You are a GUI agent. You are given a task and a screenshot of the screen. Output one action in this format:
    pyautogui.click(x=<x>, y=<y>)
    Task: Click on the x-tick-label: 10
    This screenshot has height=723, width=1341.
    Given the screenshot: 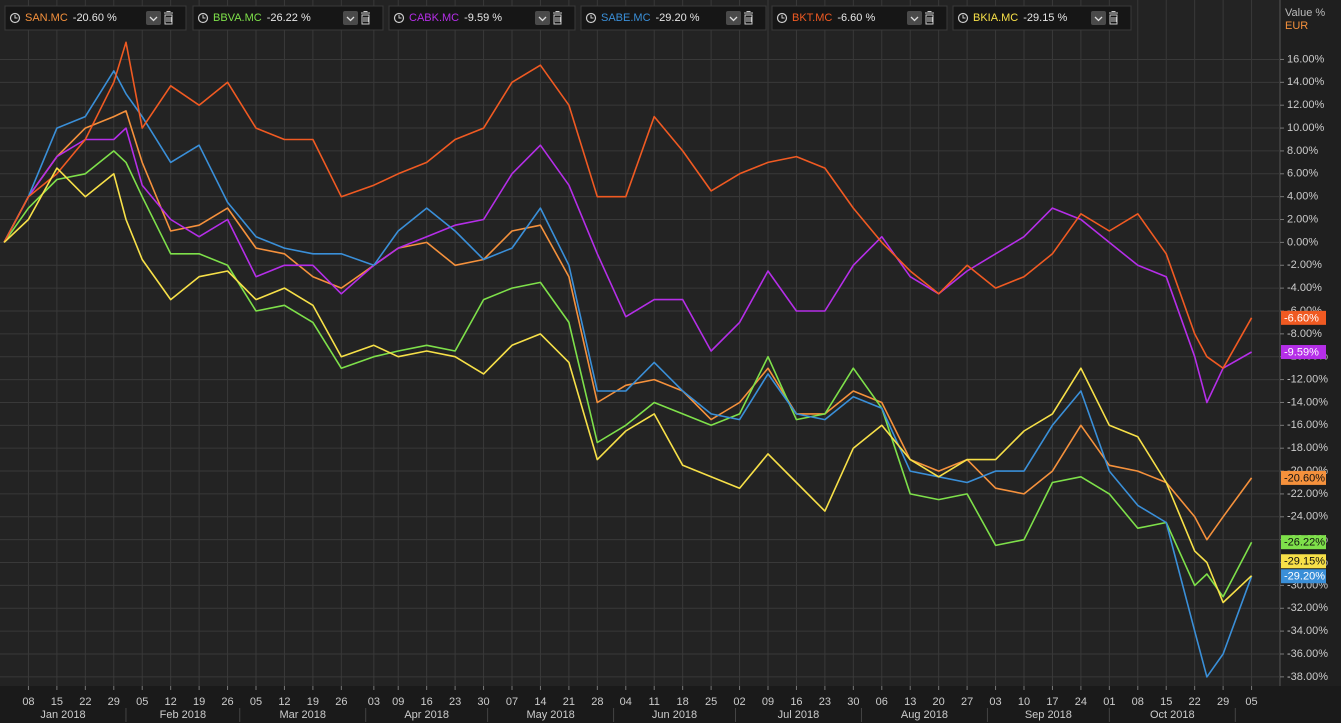 What is the action you would take?
    pyautogui.click(x=1024, y=702)
    